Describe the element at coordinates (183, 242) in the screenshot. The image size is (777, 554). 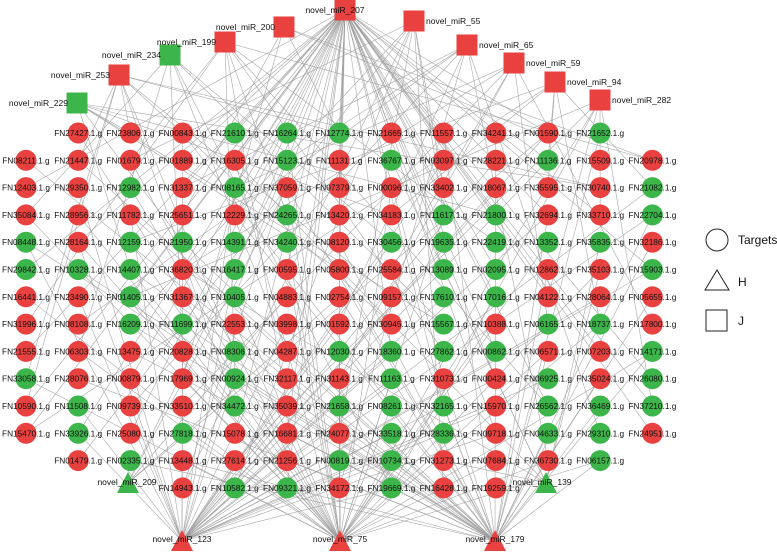
I see `target-node: FN21950.1.g` at that location.